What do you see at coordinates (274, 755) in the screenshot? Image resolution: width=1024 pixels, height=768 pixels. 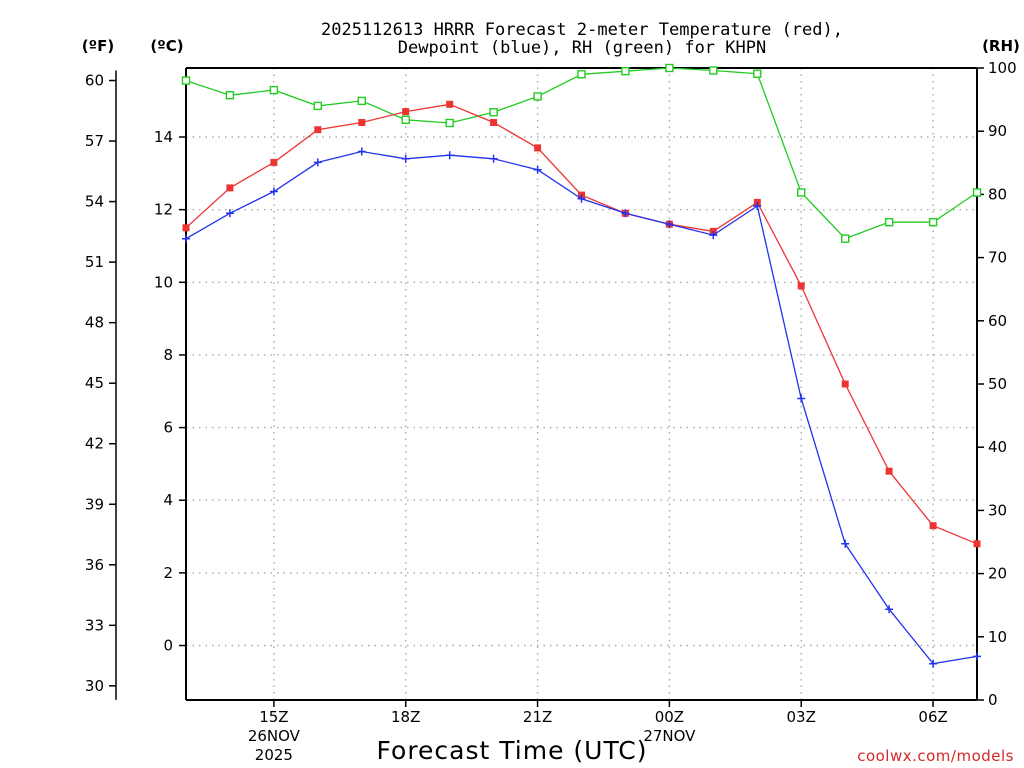 I see `x-tick-year-label: 2025` at bounding box center [274, 755].